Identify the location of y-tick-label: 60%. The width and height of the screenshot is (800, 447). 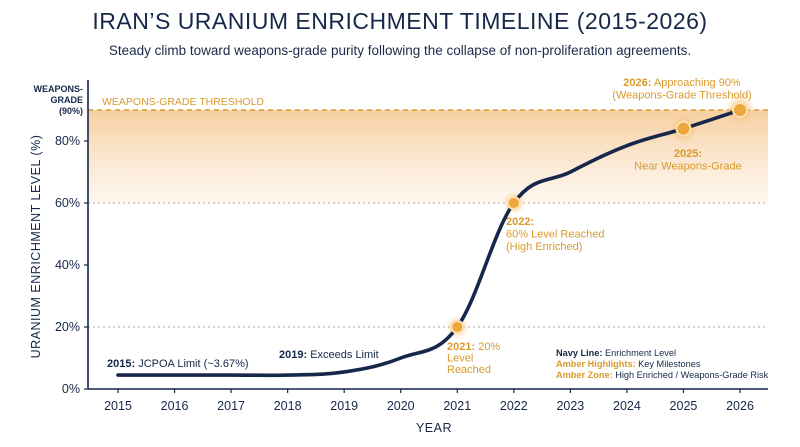
(67, 203).